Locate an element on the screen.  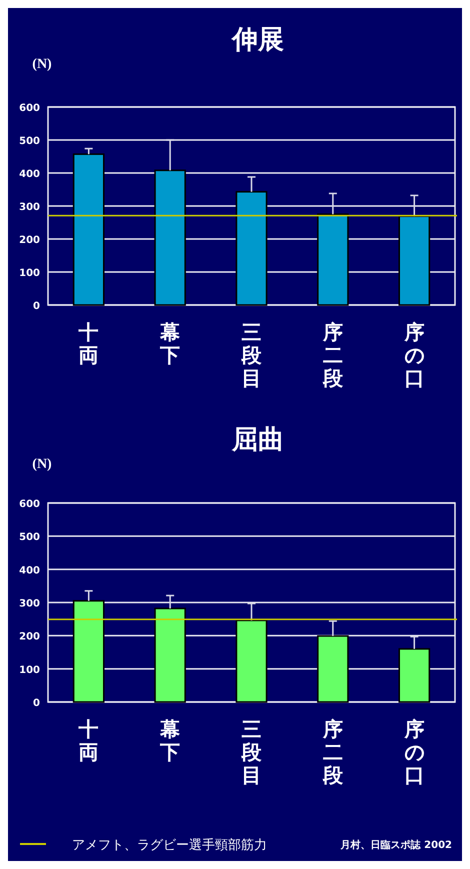
legend-label: アメフト、ラグビー選手頸部筋力 is located at coordinates (169, 845).